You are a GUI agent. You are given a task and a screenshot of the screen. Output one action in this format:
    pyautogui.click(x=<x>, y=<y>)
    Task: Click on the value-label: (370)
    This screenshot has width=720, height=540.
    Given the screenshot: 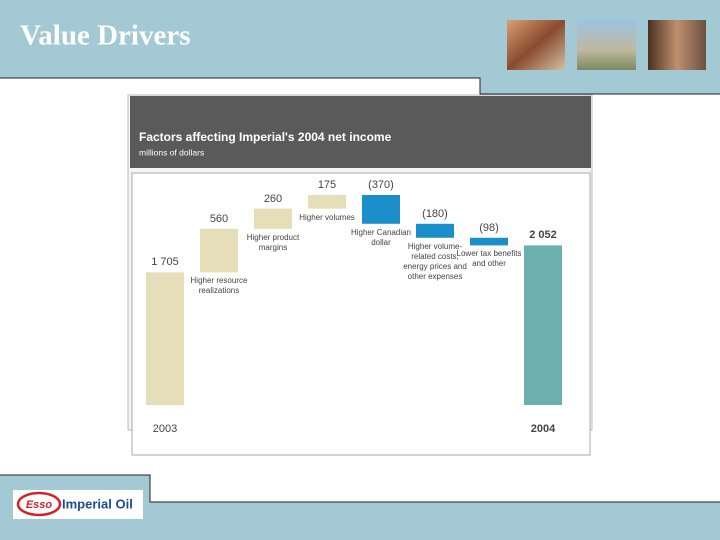 What is the action you would take?
    pyautogui.click(x=381, y=185)
    